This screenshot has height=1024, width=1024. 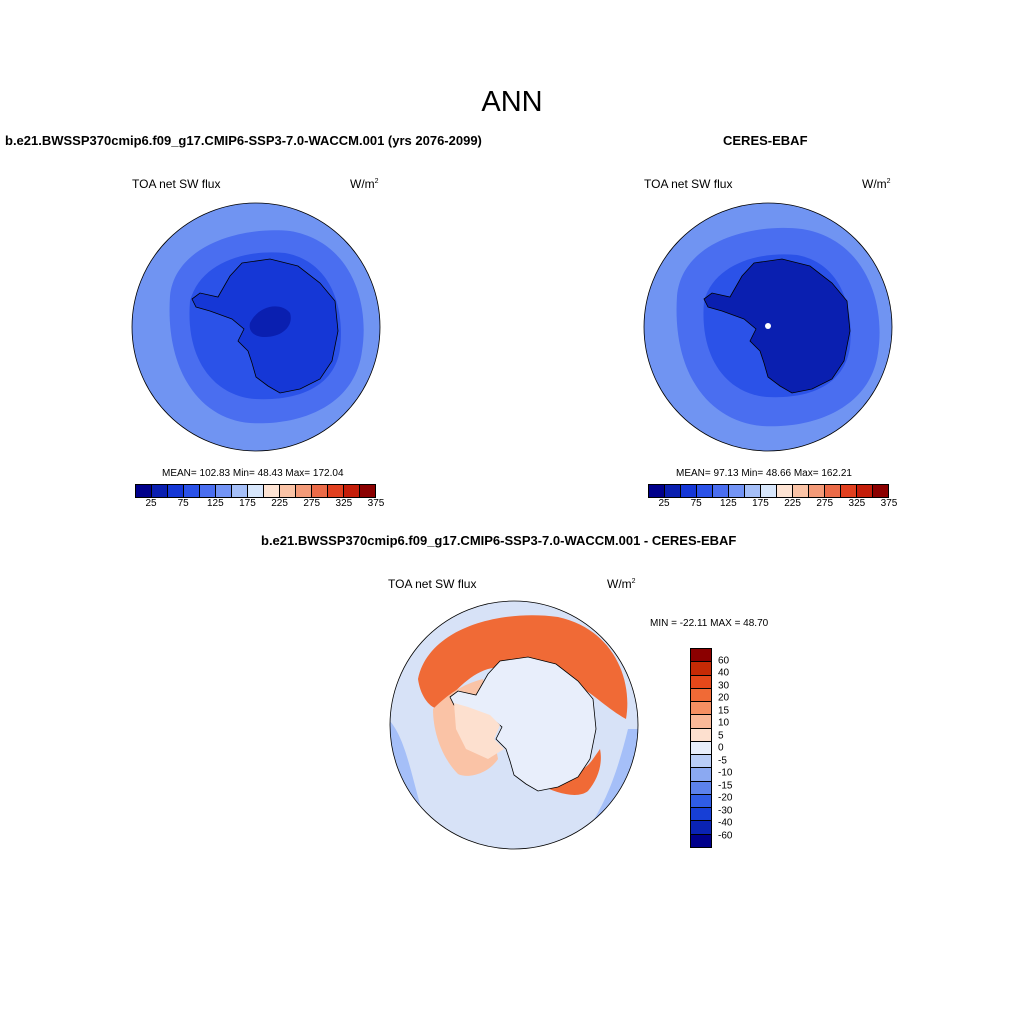 I want to click on obs-polar-map, so click(x=768, y=327).